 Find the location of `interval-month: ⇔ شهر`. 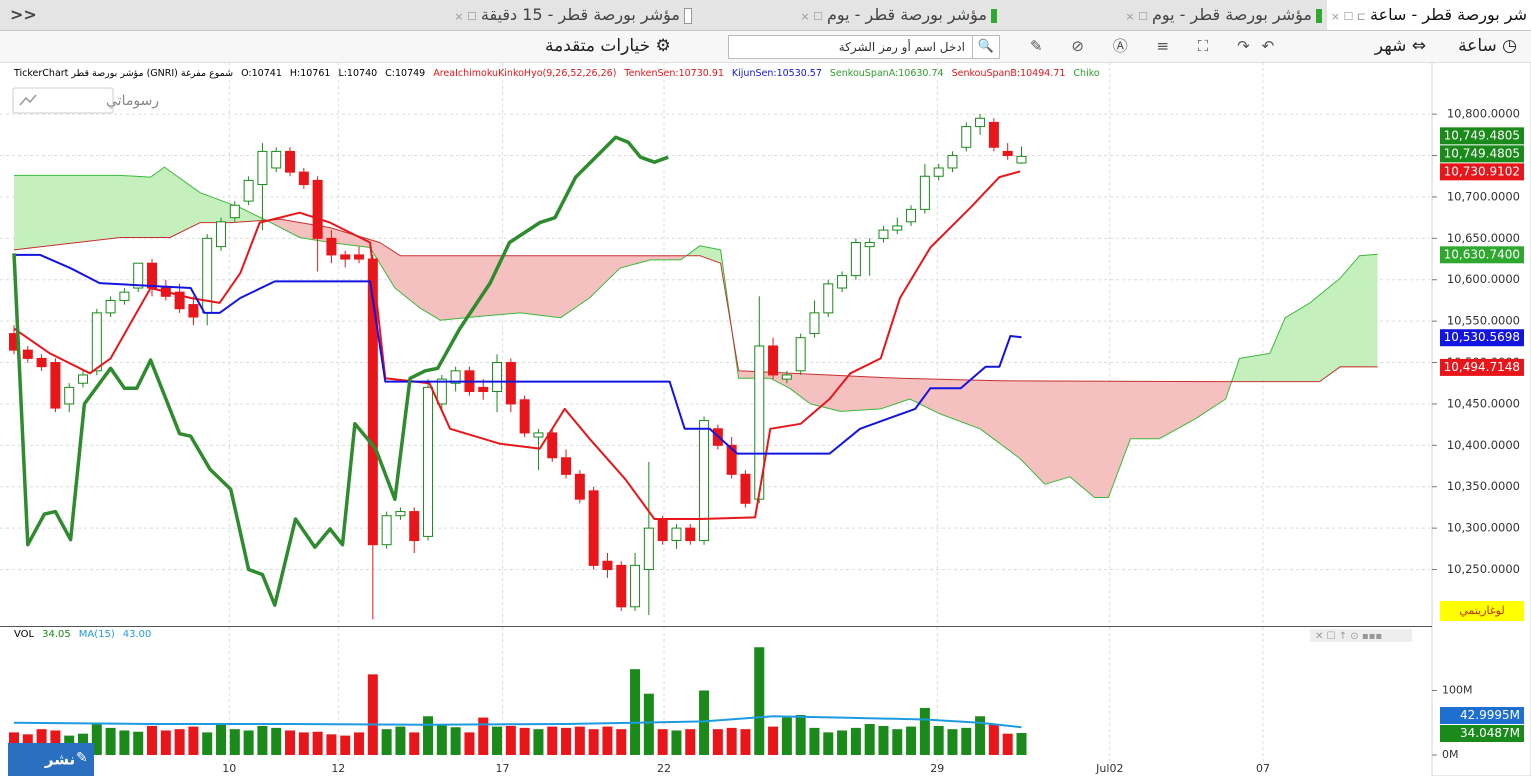

interval-month: ⇔ شهر is located at coordinates (1400, 46).